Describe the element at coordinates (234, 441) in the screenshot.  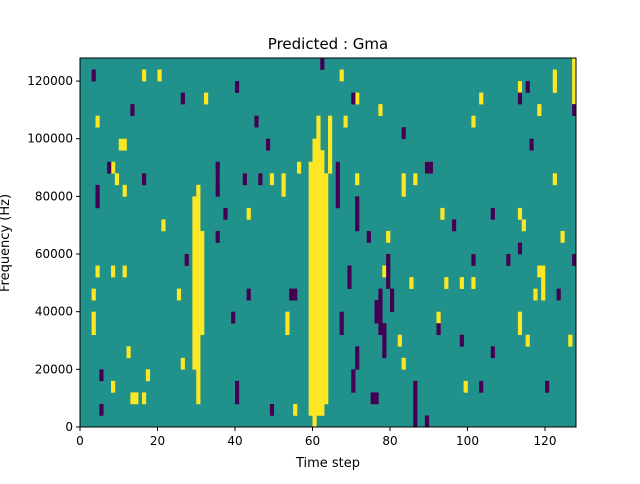
I see `x-tick-label: 40` at that location.